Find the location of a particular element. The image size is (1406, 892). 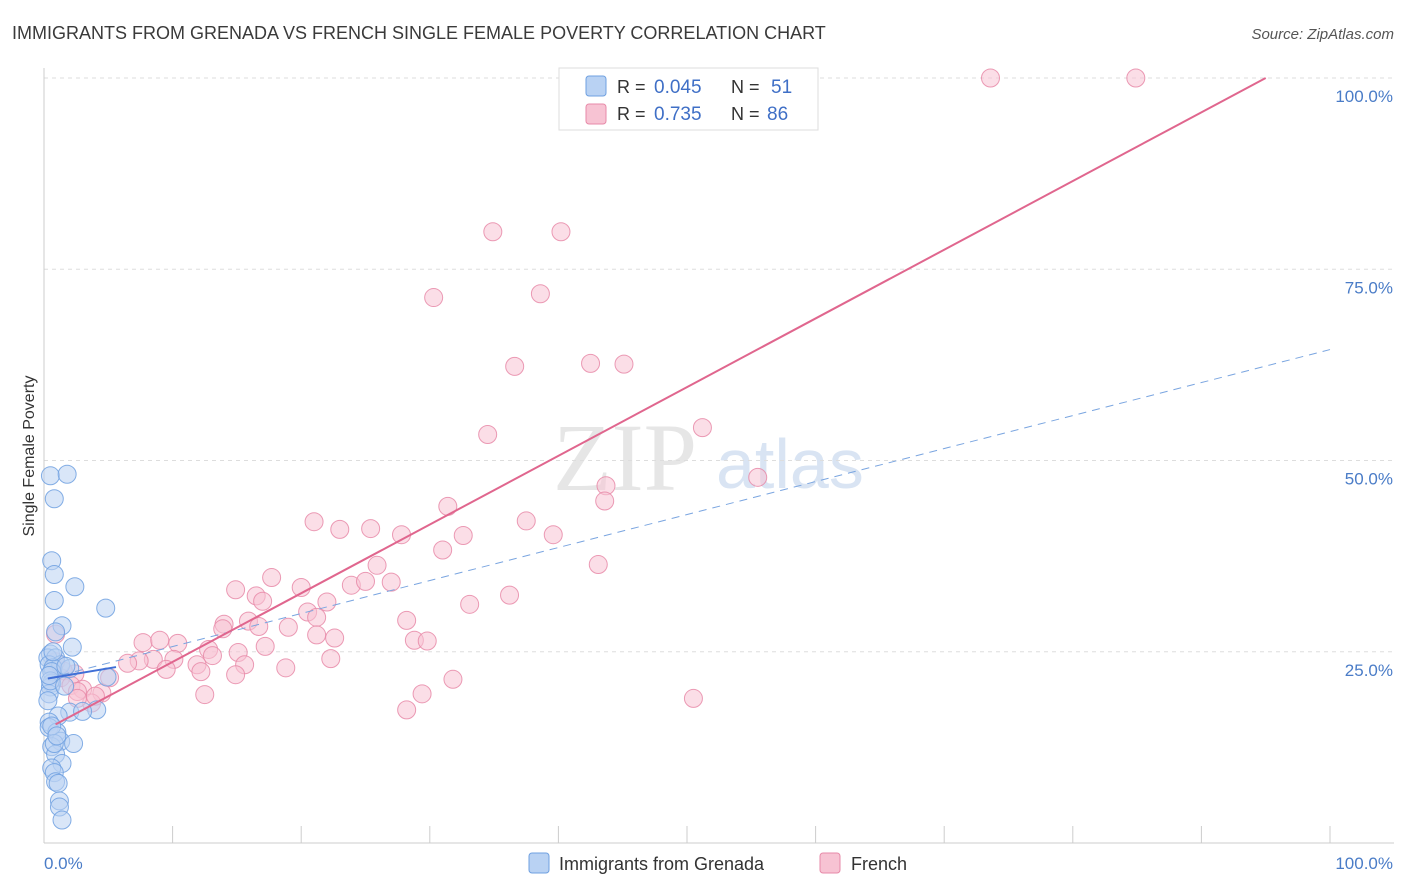

legend-n-value-grenada: 51 is located at coordinates (781, 87).